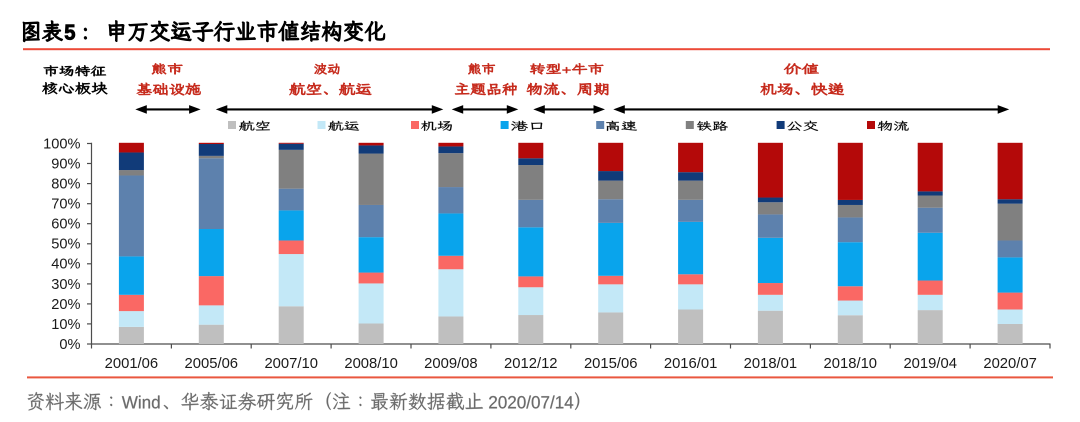 This screenshot has height=422, width=1080. Describe the element at coordinates (132, 364) in the screenshot. I see `svg-text: 2001/06` at that location.